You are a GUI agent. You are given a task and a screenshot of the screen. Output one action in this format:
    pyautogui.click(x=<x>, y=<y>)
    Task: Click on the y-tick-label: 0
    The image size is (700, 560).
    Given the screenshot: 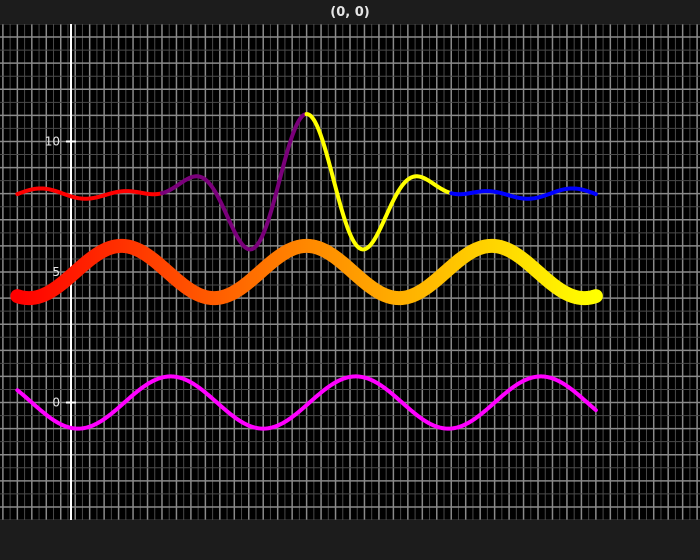 What is the action you would take?
    pyautogui.click(x=56, y=403)
    